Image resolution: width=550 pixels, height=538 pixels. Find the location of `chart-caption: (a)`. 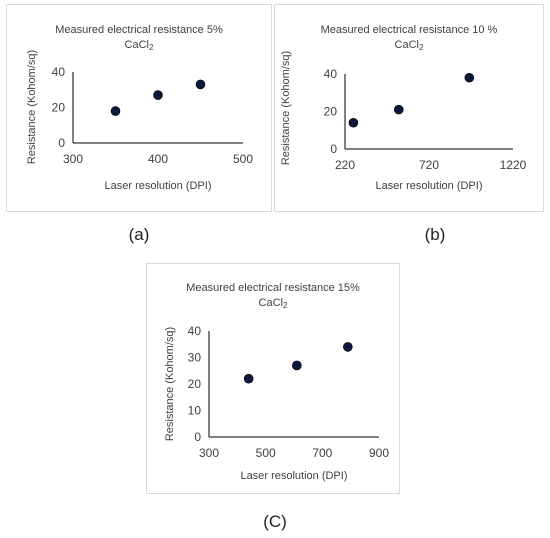

chart-caption: (a) is located at coordinates (139, 234).